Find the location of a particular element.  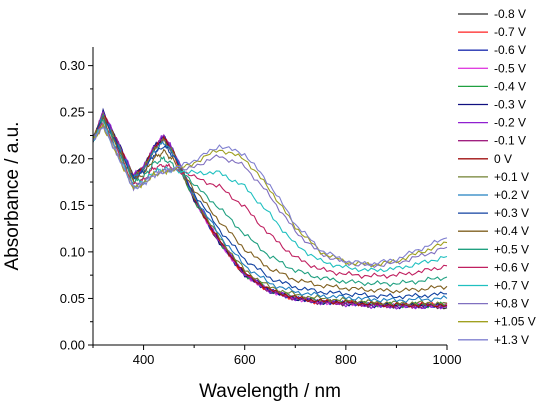

legend-label: -0.5 V is located at coordinates (510, 68).